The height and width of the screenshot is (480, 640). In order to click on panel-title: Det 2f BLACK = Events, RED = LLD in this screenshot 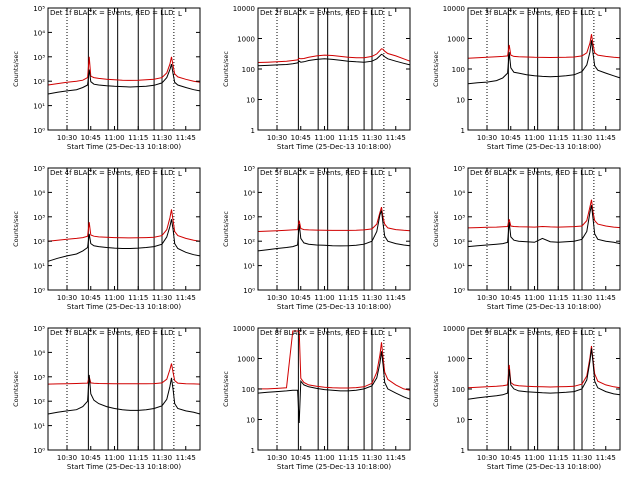, I will do `click(321, 13)`.